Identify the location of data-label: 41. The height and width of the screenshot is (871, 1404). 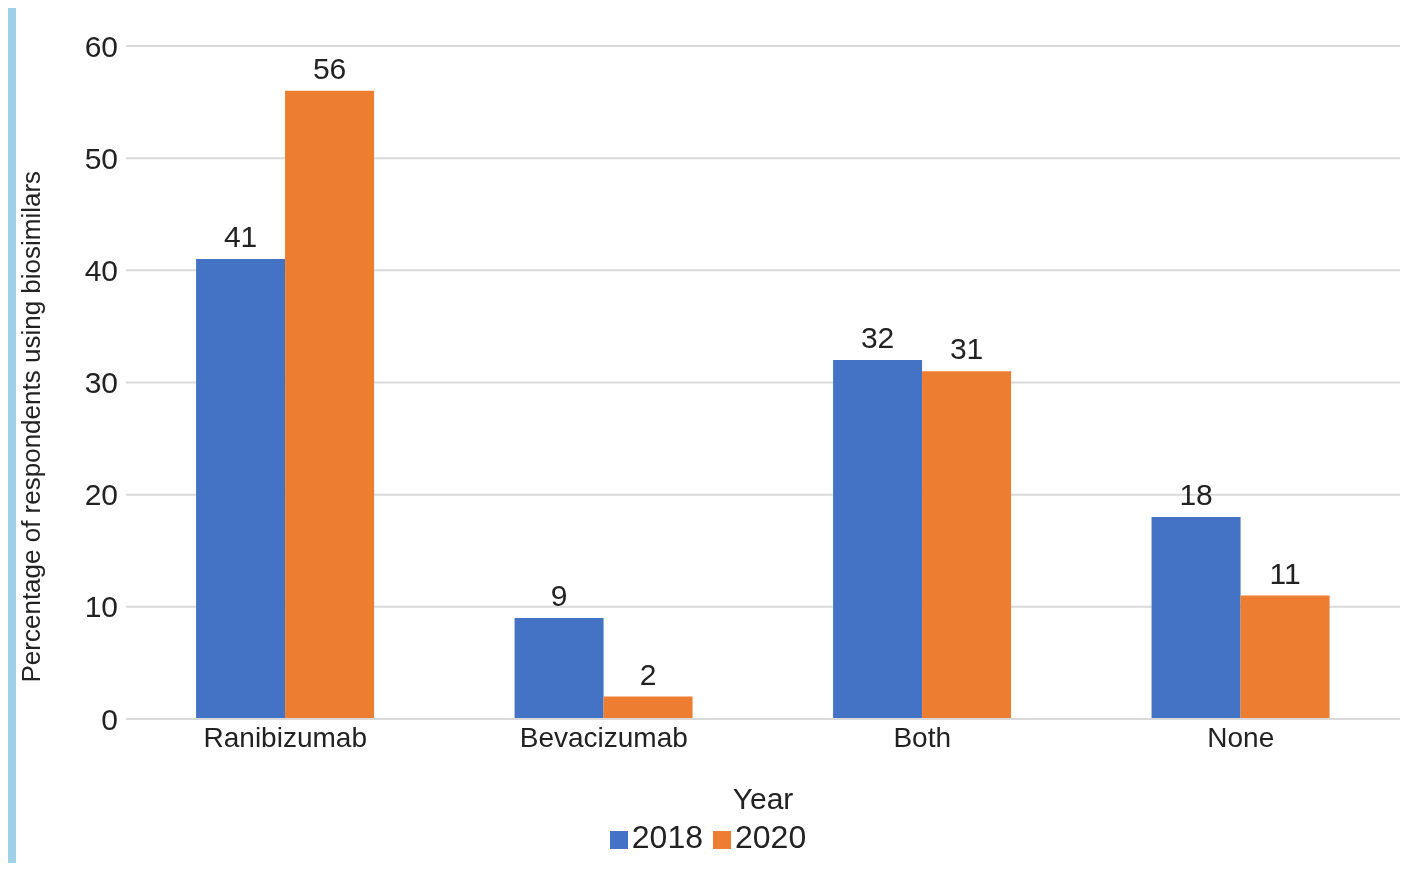
(240, 237).